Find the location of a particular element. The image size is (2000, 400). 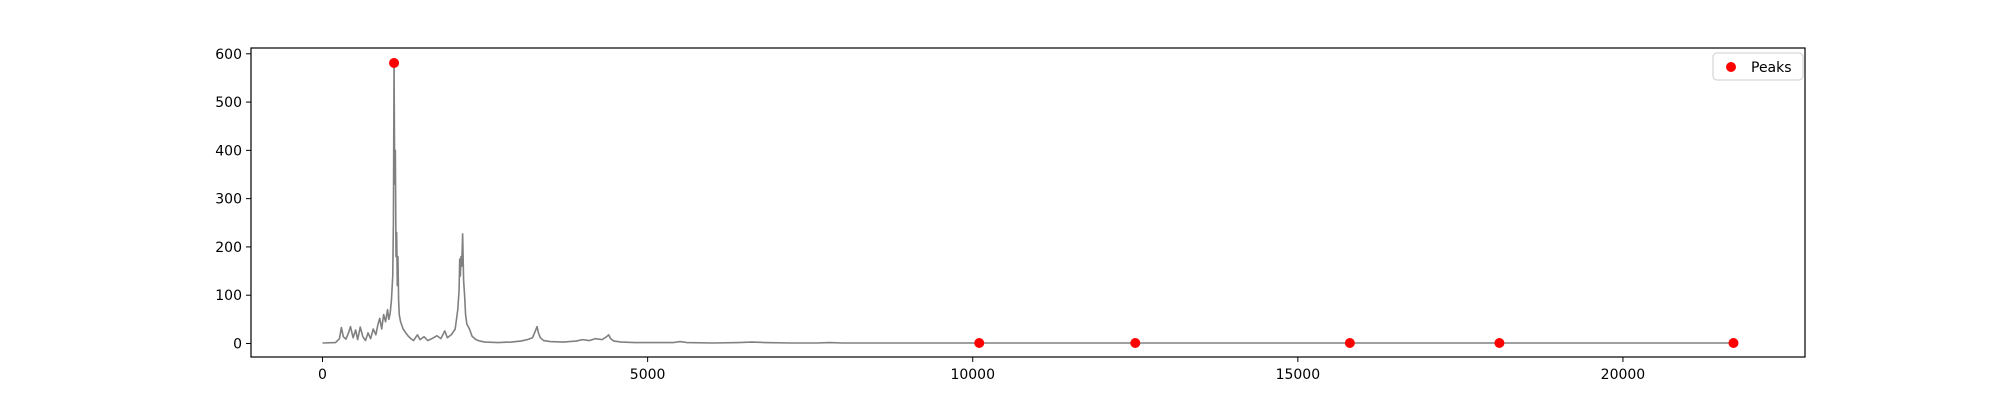

y-tick-label: 500 is located at coordinates (228, 103).